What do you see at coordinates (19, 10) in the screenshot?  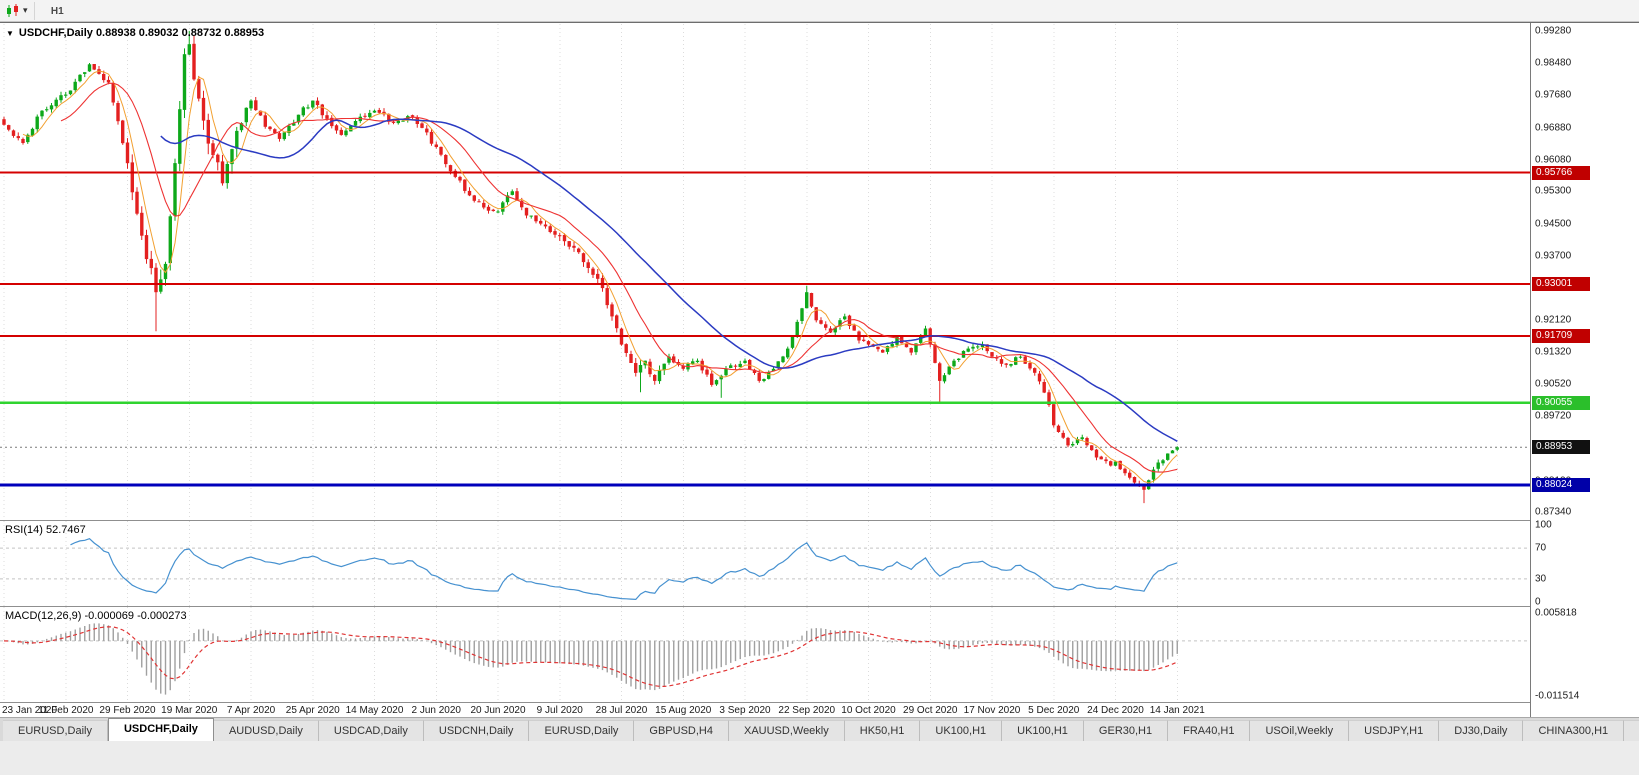 I see `chart-type-dropdown: ▾` at bounding box center [19, 10].